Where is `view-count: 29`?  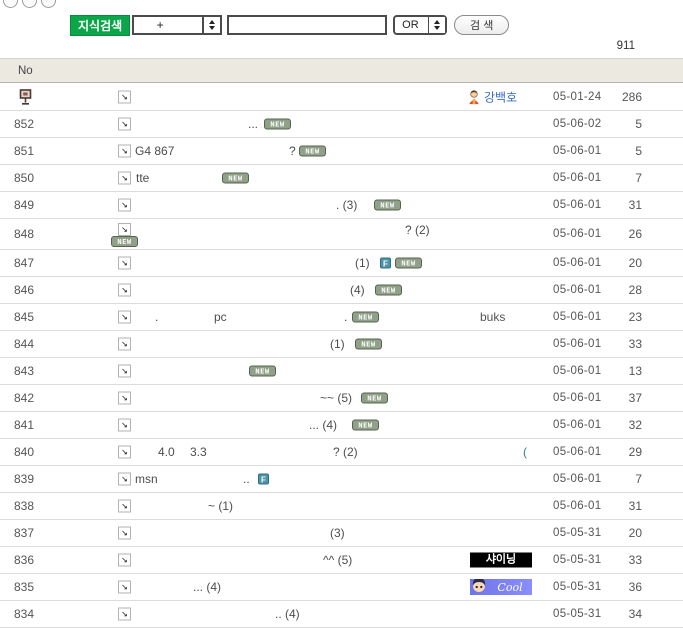
view-count: 29 is located at coordinates (635, 452).